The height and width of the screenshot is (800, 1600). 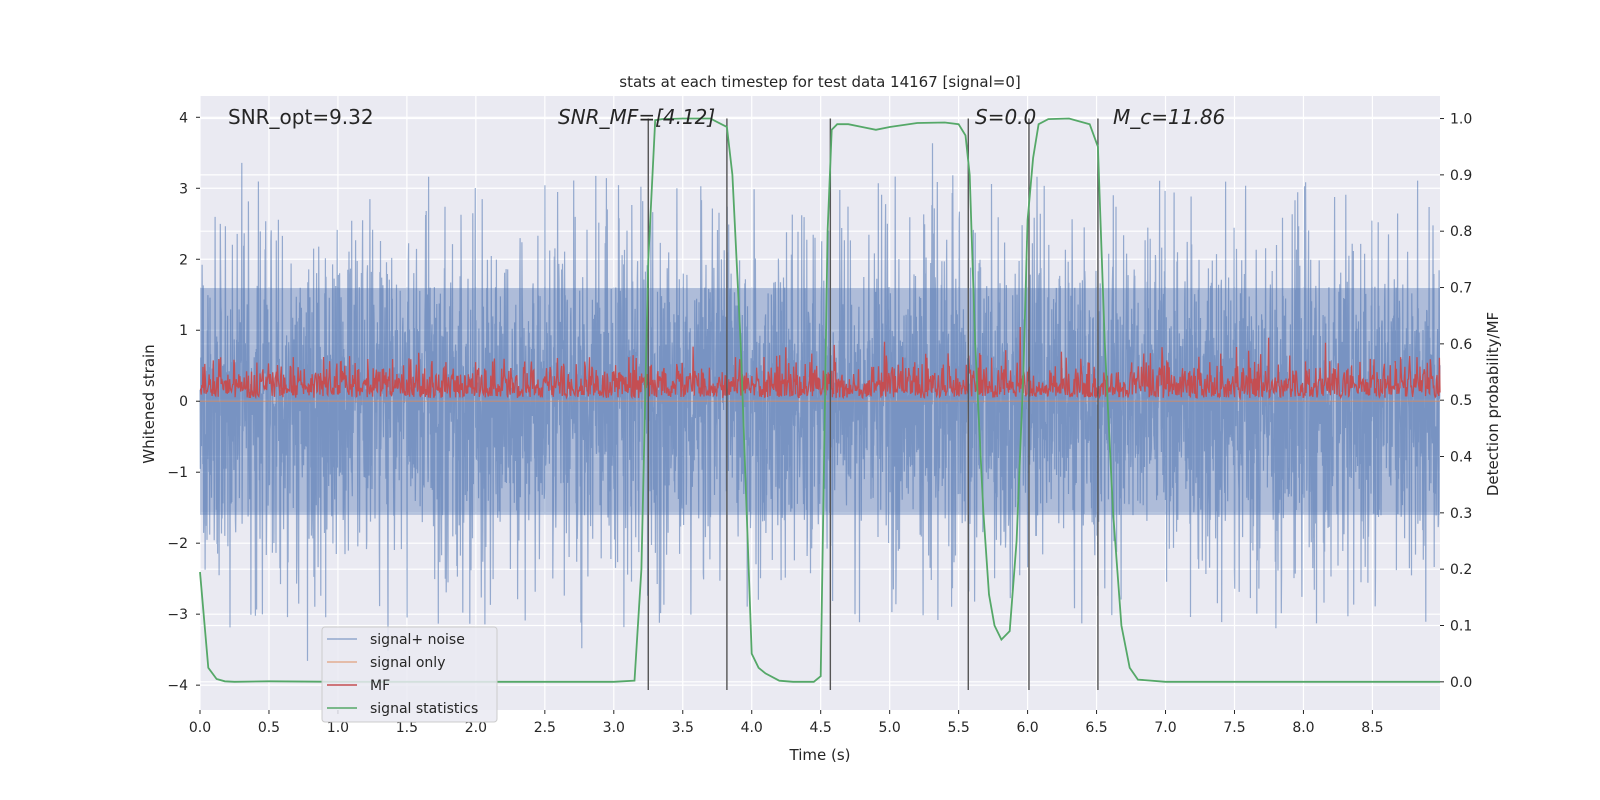 What do you see at coordinates (183, 402) in the screenshot?
I see `y-left-tick-label: 0` at bounding box center [183, 402].